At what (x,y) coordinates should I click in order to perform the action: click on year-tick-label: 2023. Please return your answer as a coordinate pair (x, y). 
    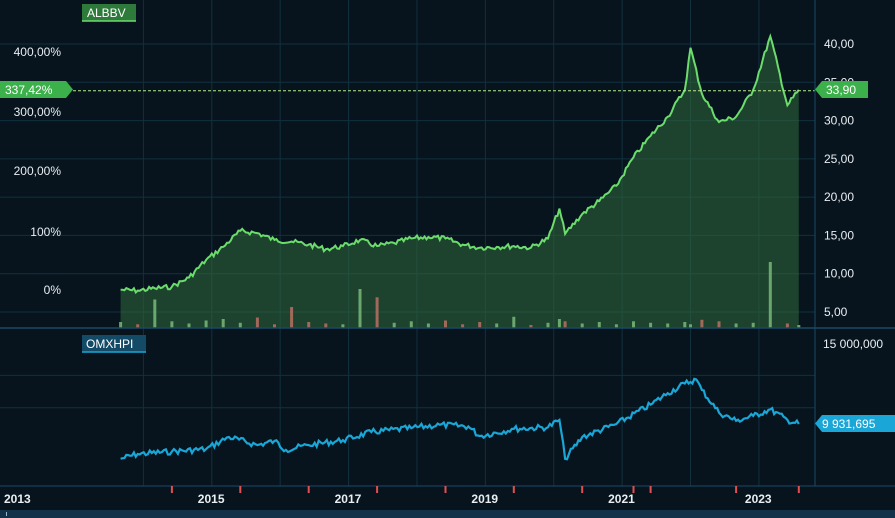
    Looking at the image, I should click on (758, 499).